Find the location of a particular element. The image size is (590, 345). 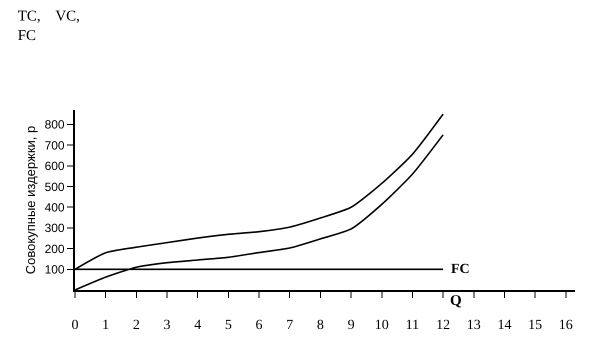

x-tick-label: 13 is located at coordinates (473, 325).